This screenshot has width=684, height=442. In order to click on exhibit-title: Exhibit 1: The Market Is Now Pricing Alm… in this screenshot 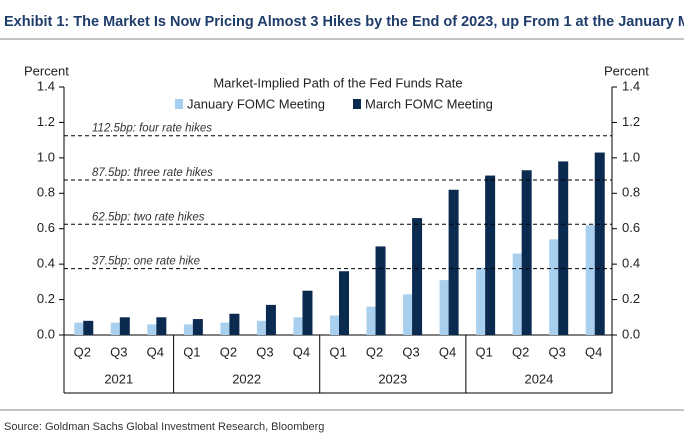, I will do `click(344, 22)`.